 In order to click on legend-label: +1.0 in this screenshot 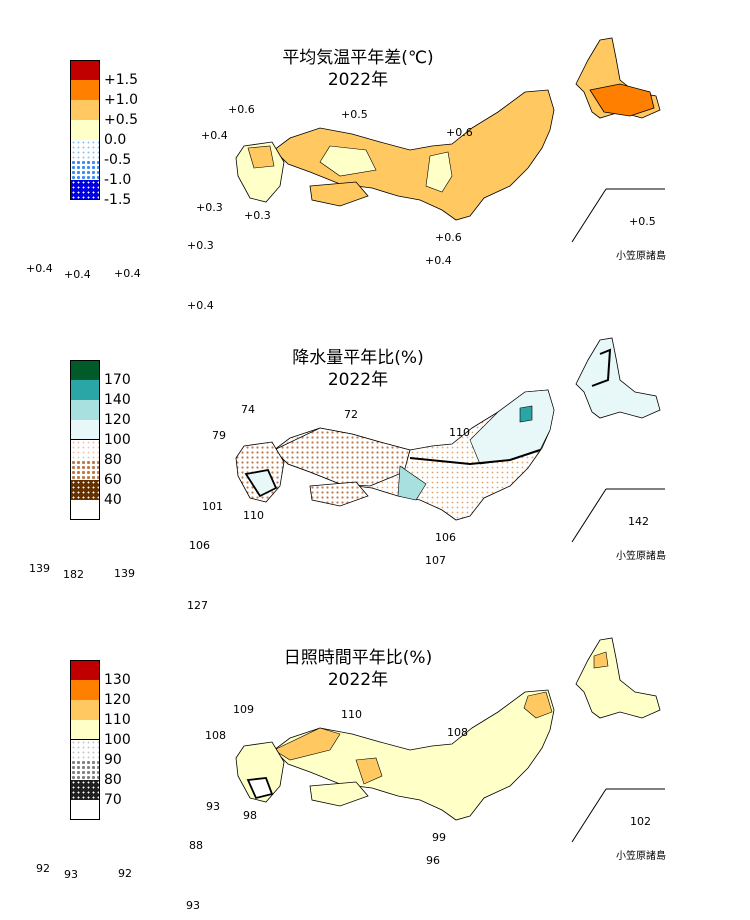, I will do `click(121, 100)`.